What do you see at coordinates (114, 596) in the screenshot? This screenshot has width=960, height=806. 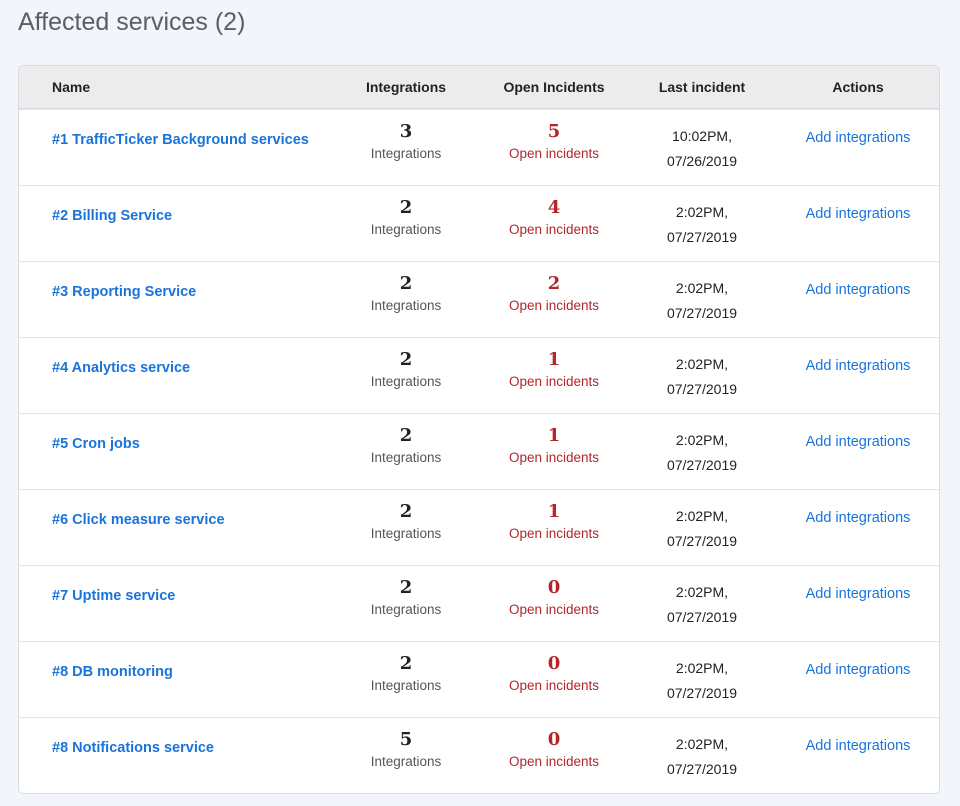 I see `service-link: #7 Uptime service` at bounding box center [114, 596].